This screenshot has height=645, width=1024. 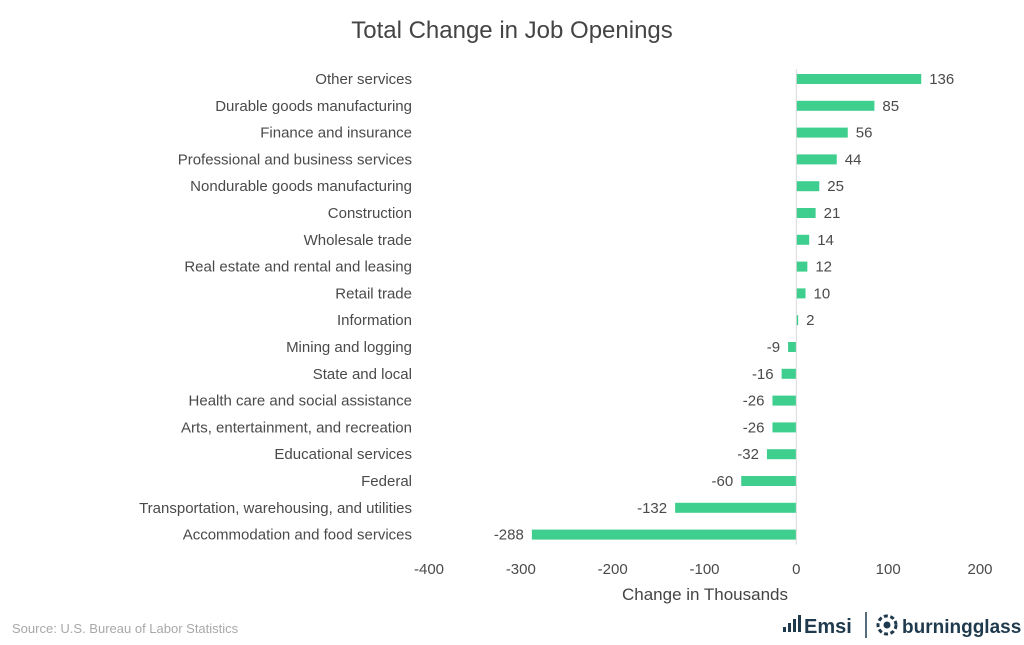 I want to click on x-tick-label: -300, so click(x=521, y=569).